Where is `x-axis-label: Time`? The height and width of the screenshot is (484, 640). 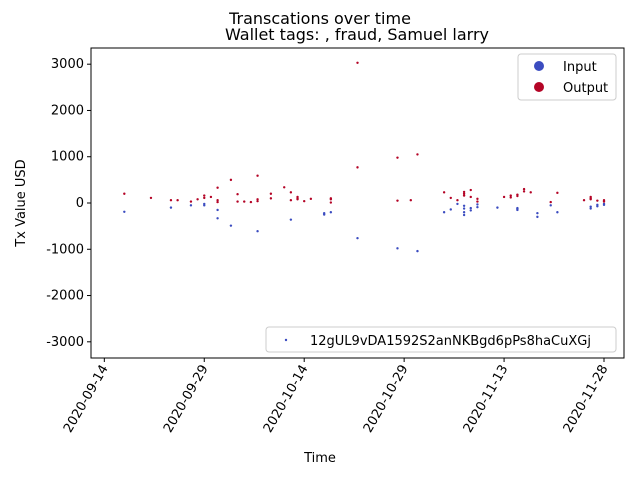 x-axis-label: Time is located at coordinates (319, 458).